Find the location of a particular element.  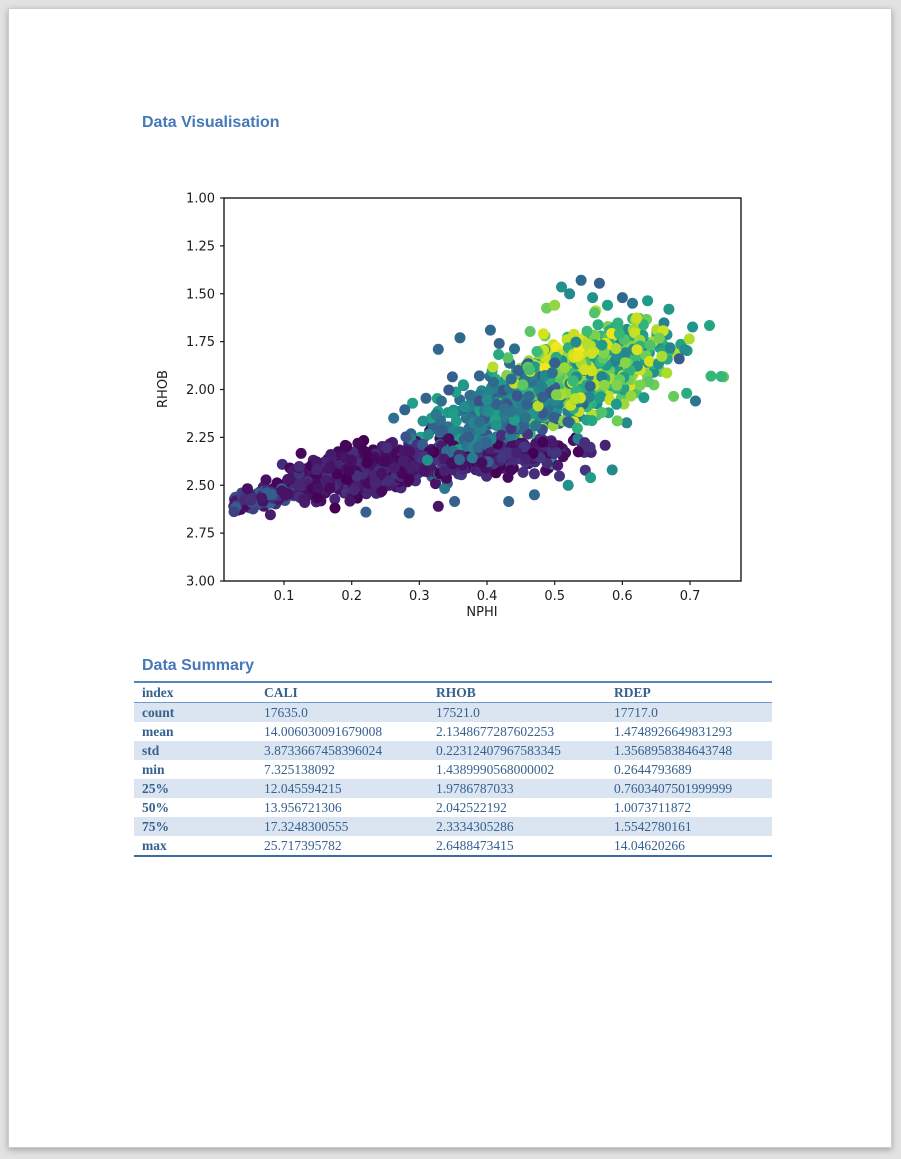

table-cell: 1.3568958384643748 is located at coordinates (673, 750).